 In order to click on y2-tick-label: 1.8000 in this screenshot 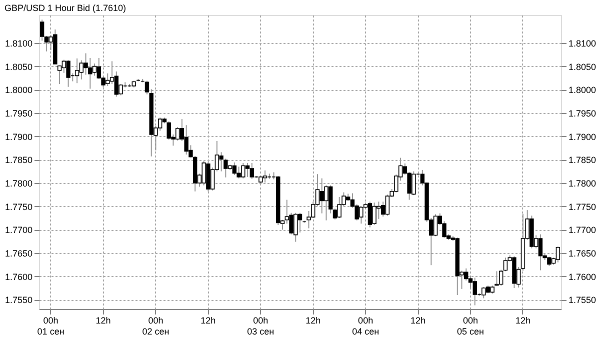, I will do `click(582, 90)`.